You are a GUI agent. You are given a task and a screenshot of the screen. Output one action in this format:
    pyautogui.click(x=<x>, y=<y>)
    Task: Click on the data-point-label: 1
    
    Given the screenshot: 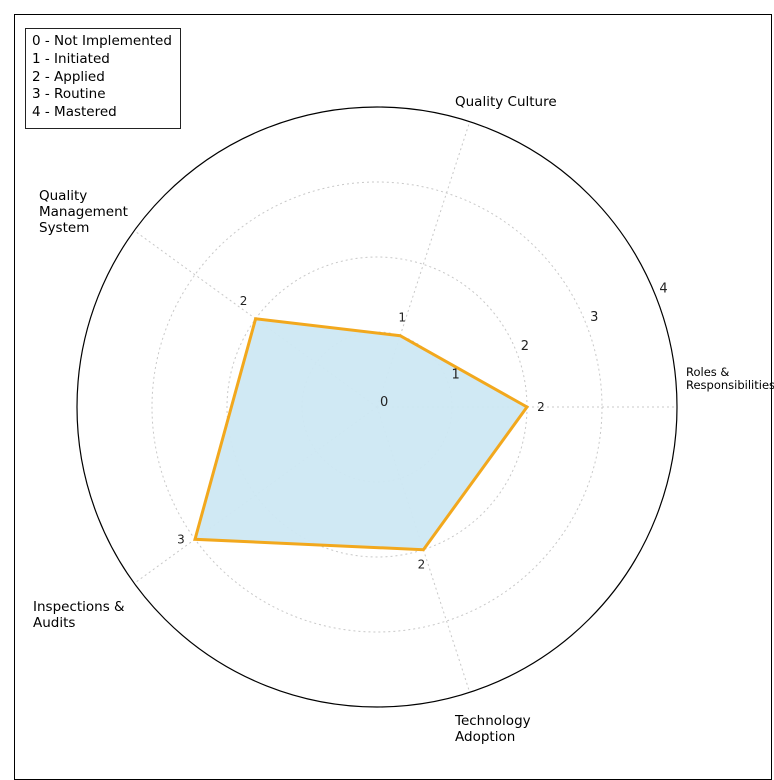 What is the action you would take?
    pyautogui.click(x=402, y=318)
    